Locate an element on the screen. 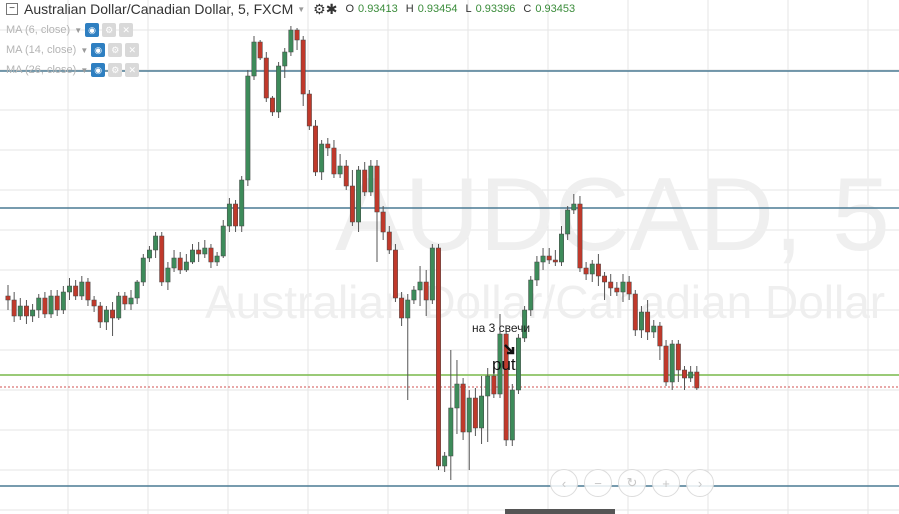 This screenshot has width=899, height=514. collapse-icon: − is located at coordinates (12, 9).